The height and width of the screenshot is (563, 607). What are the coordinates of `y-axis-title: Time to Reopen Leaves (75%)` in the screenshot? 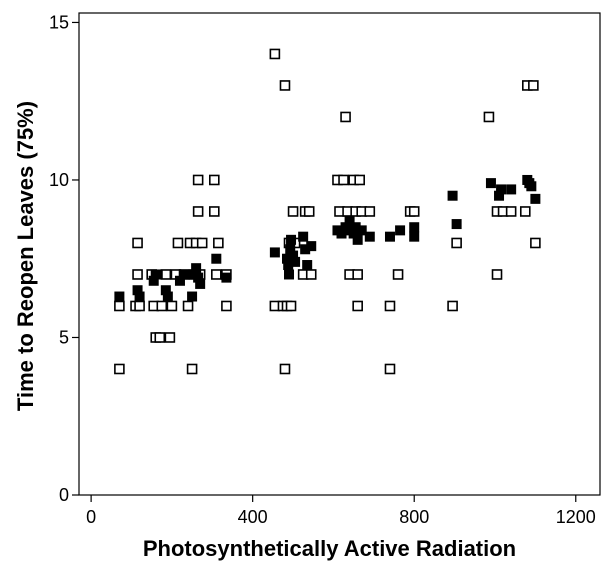 It's located at (25, 256).